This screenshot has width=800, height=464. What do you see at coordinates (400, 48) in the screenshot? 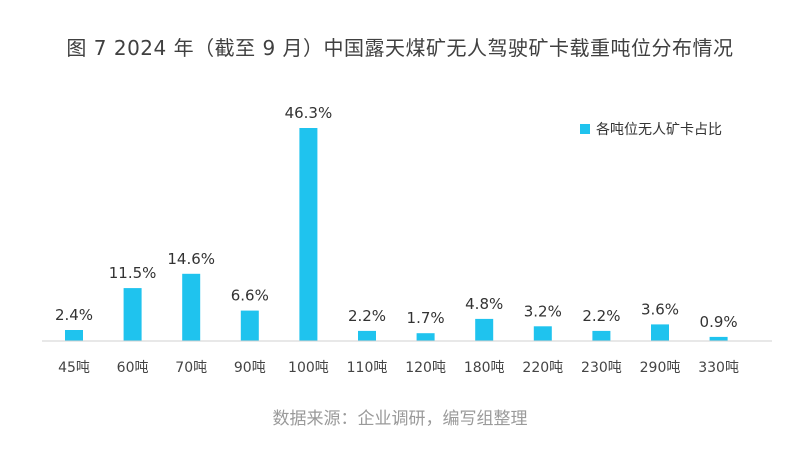
I see `chart-title: 图 7 2024 年（截至 9 月）中国露天煤矿无人驾驶矿卡载重吨位分布情况` at bounding box center [400, 48].